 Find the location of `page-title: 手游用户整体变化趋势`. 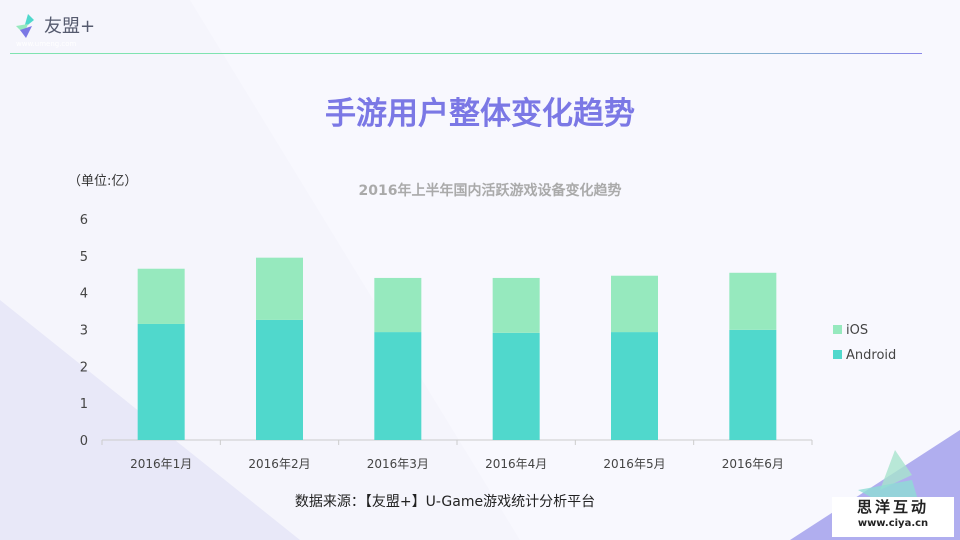

page-title: 手游用户整体变化趋势 is located at coordinates (480, 114).